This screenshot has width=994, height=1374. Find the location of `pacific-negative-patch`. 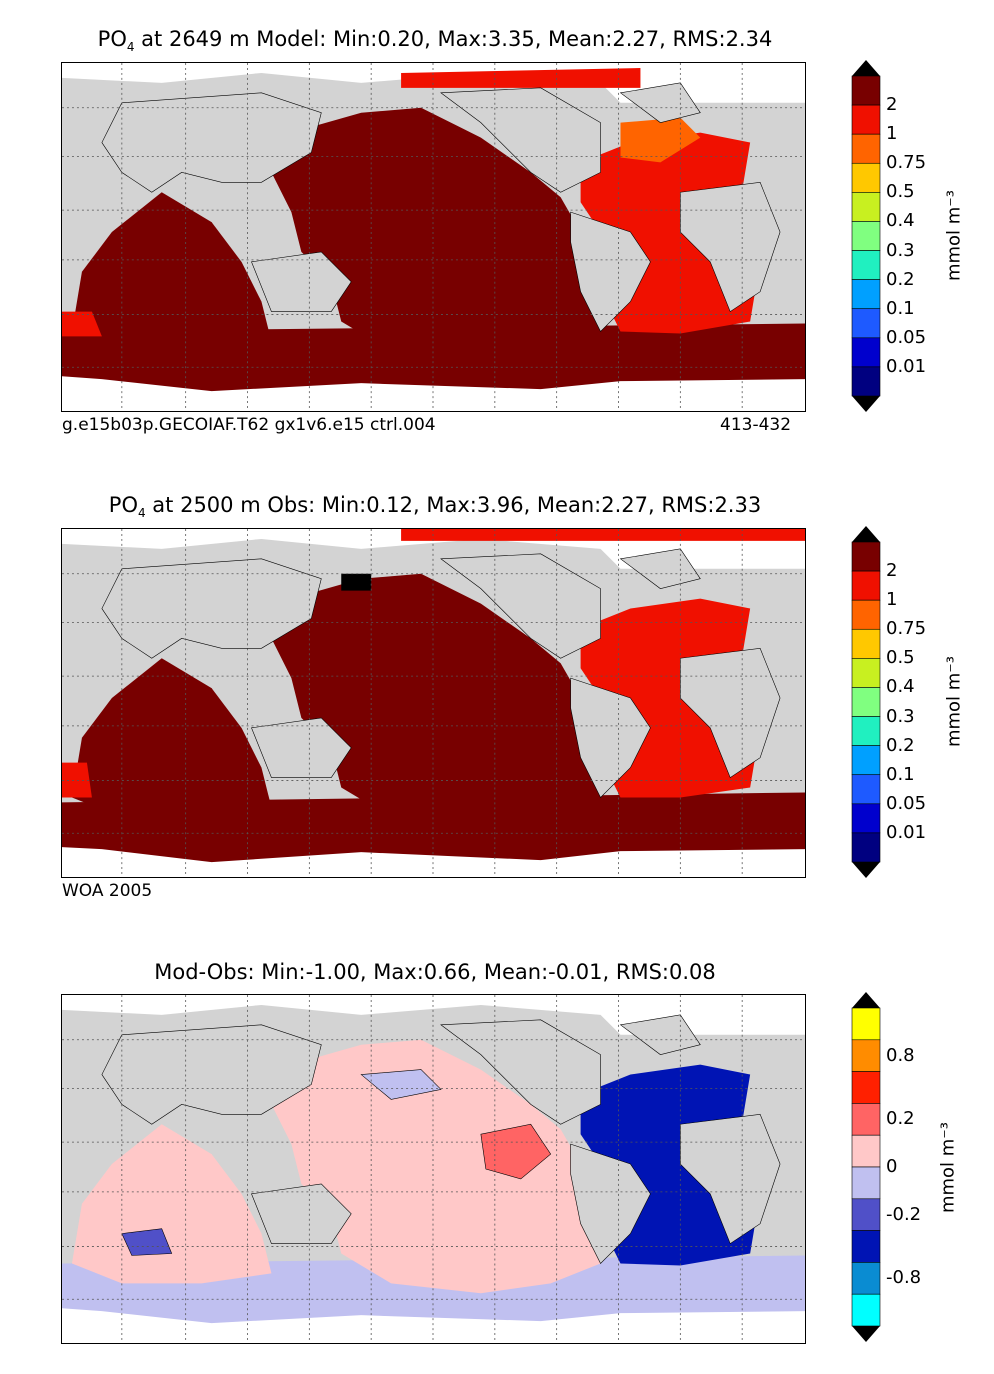

pacific-negative-patch is located at coordinates (401, 1084).